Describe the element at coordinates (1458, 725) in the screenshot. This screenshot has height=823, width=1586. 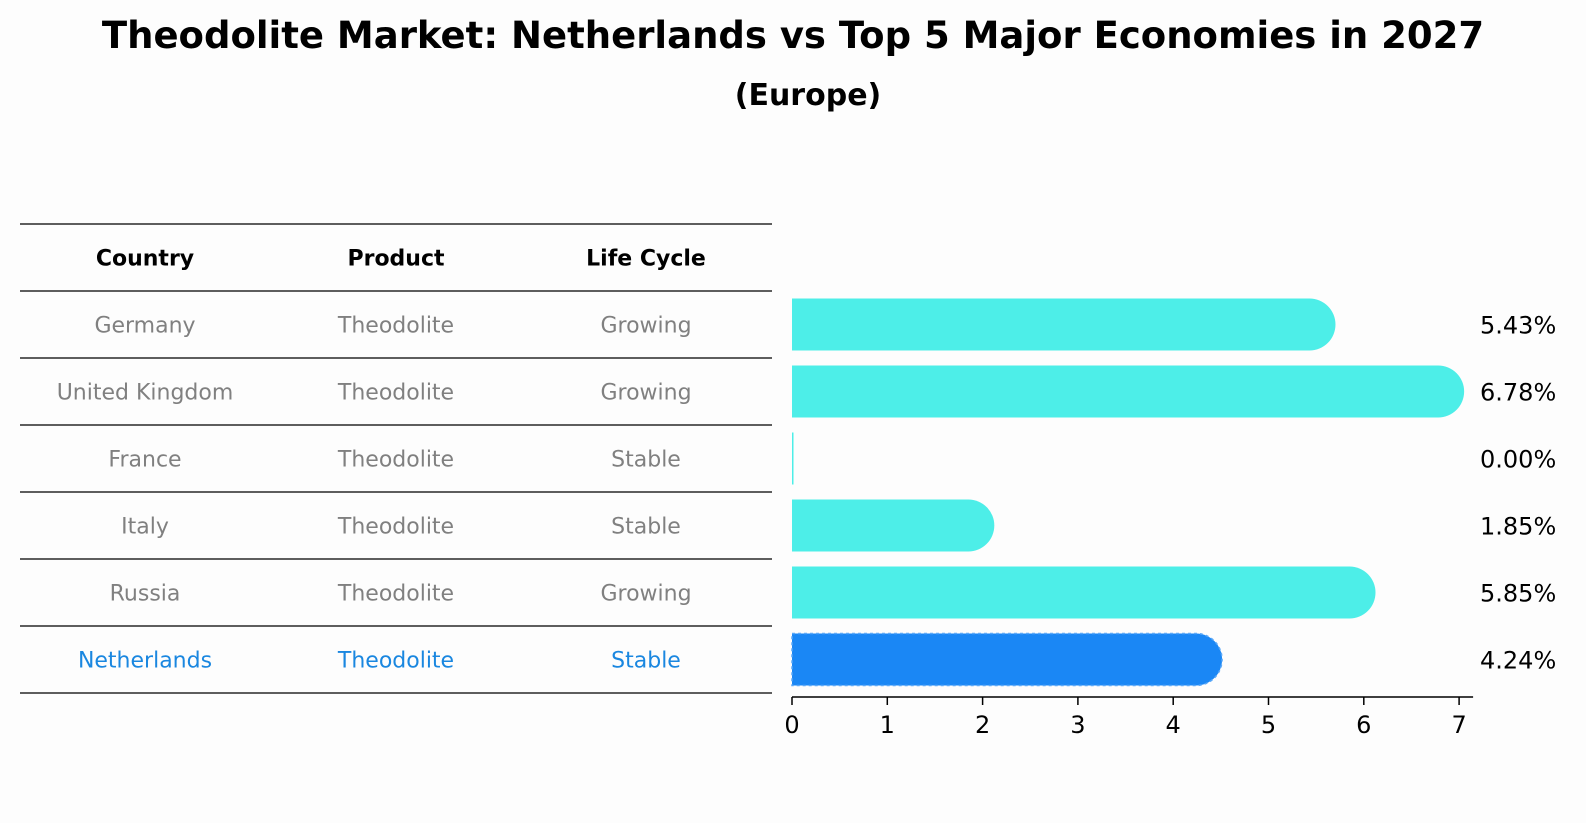
I see `x-tick-label: 7` at that location.